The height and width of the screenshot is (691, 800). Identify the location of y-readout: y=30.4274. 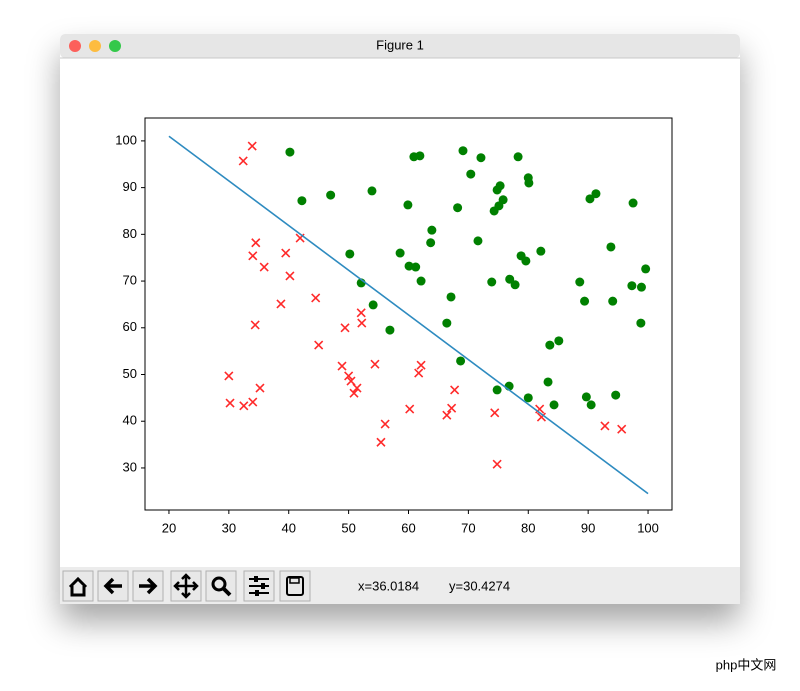
(479, 585).